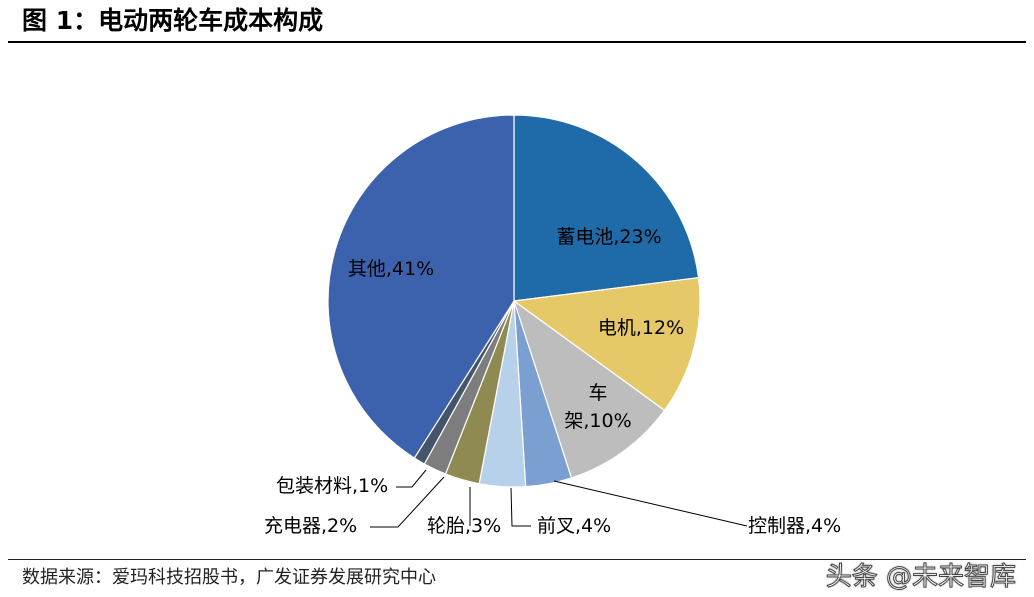  What do you see at coordinates (229, 577) in the screenshot?
I see `data-source-note: 数据来源：爱玛科技招股书，广发证券发展研究中心` at bounding box center [229, 577].